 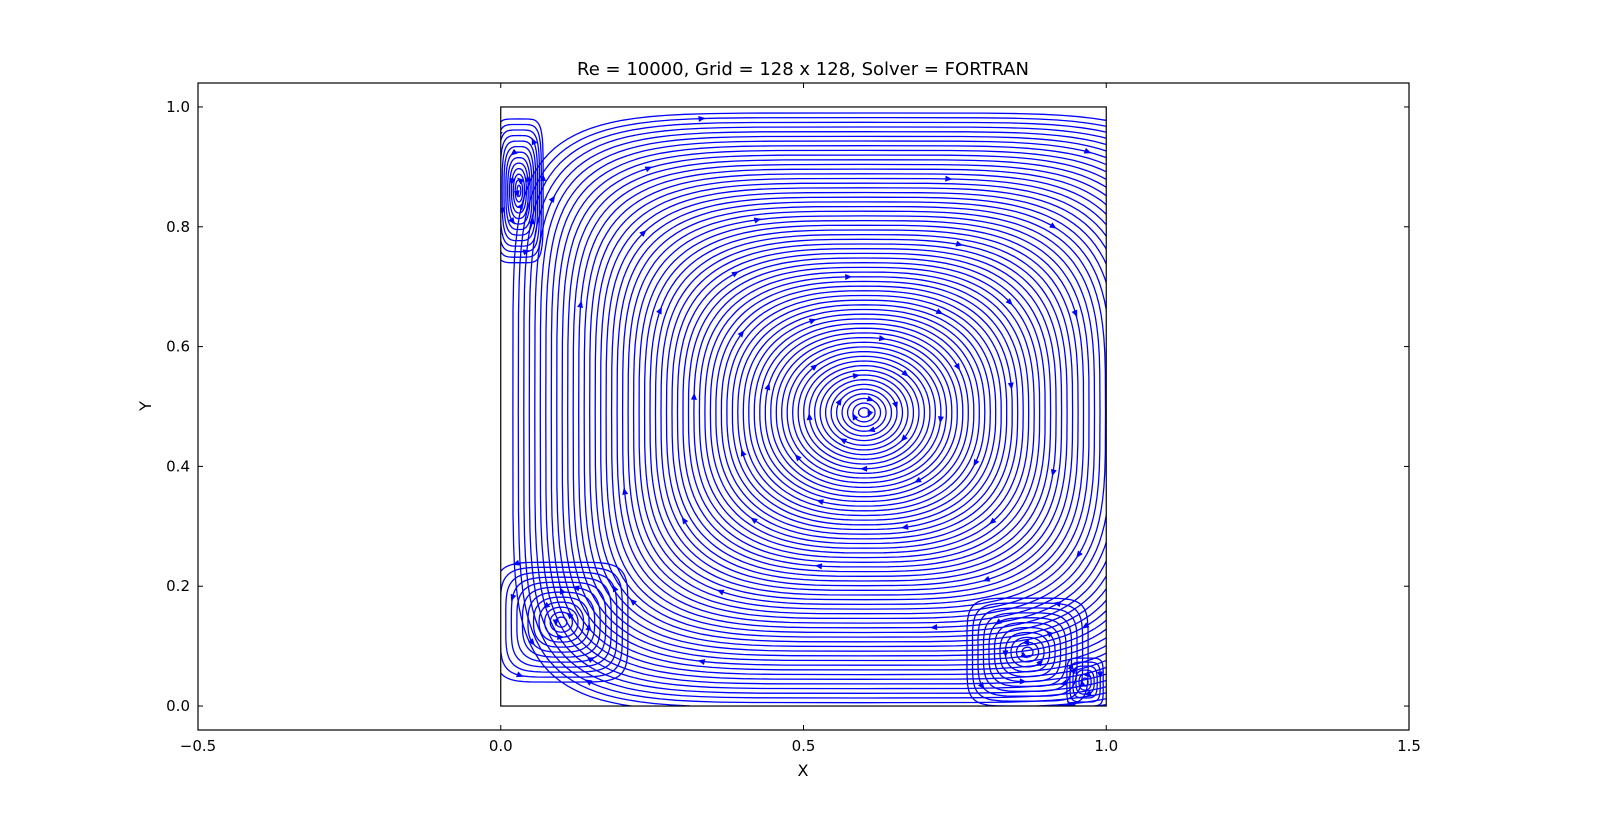 I want to click on x-axis-label: X, so click(x=803, y=770).